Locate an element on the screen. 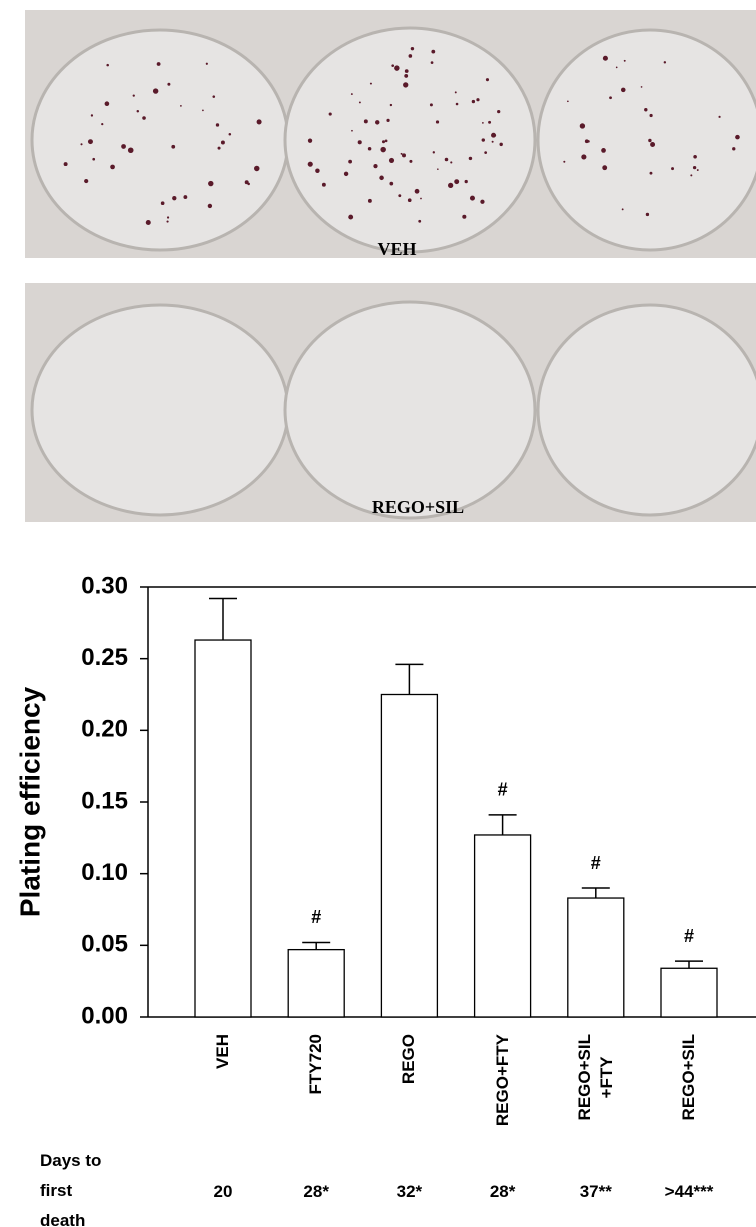 The height and width of the screenshot is (1227, 756). days-label: Days to first death is located at coordinates (71, 1189).